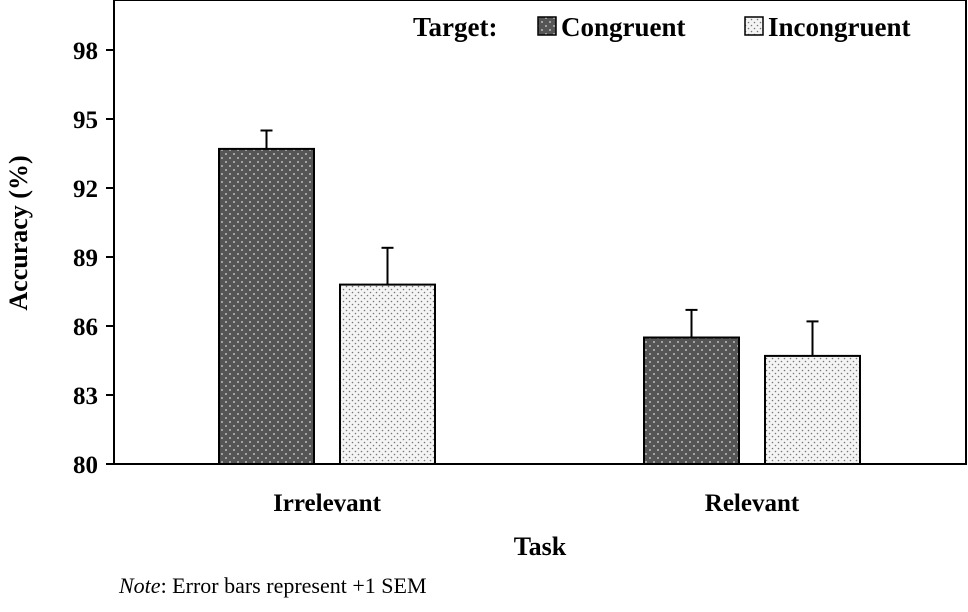 Image resolution: width=968 pixels, height=612 pixels. What do you see at coordinates (455, 27) in the screenshot?
I see `legend-title: Target:` at bounding box center [455, 27].